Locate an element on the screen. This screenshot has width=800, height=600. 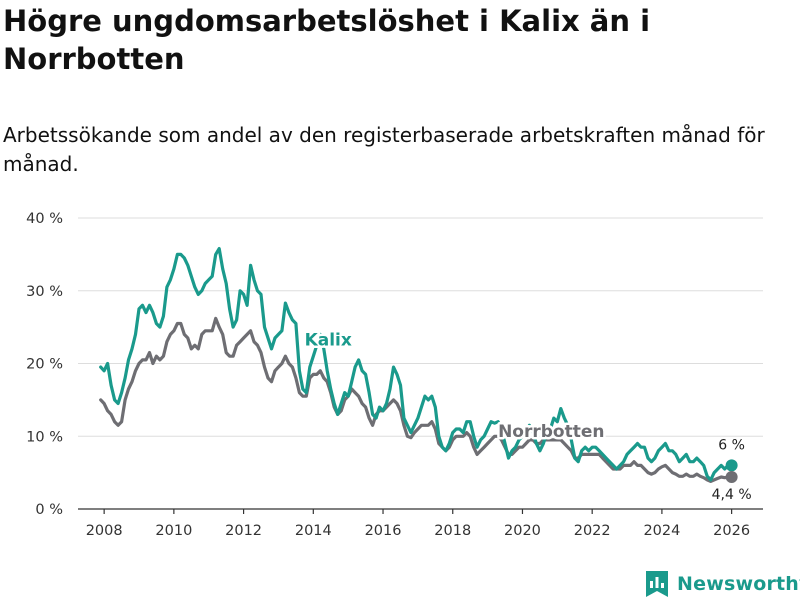
x-tick-label: 2012 is located at coordinates (243, 531).